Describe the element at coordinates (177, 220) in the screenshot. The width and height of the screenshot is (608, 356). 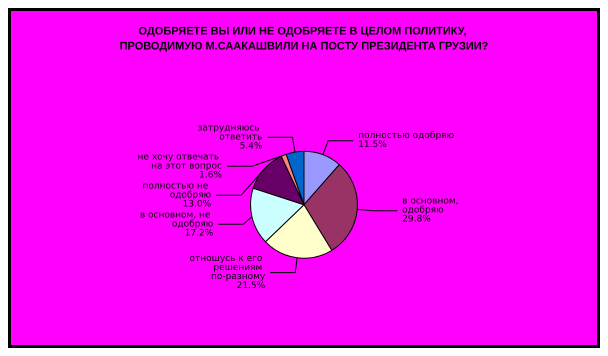
I see `slice-label: в основном, не одобряю` at that location.